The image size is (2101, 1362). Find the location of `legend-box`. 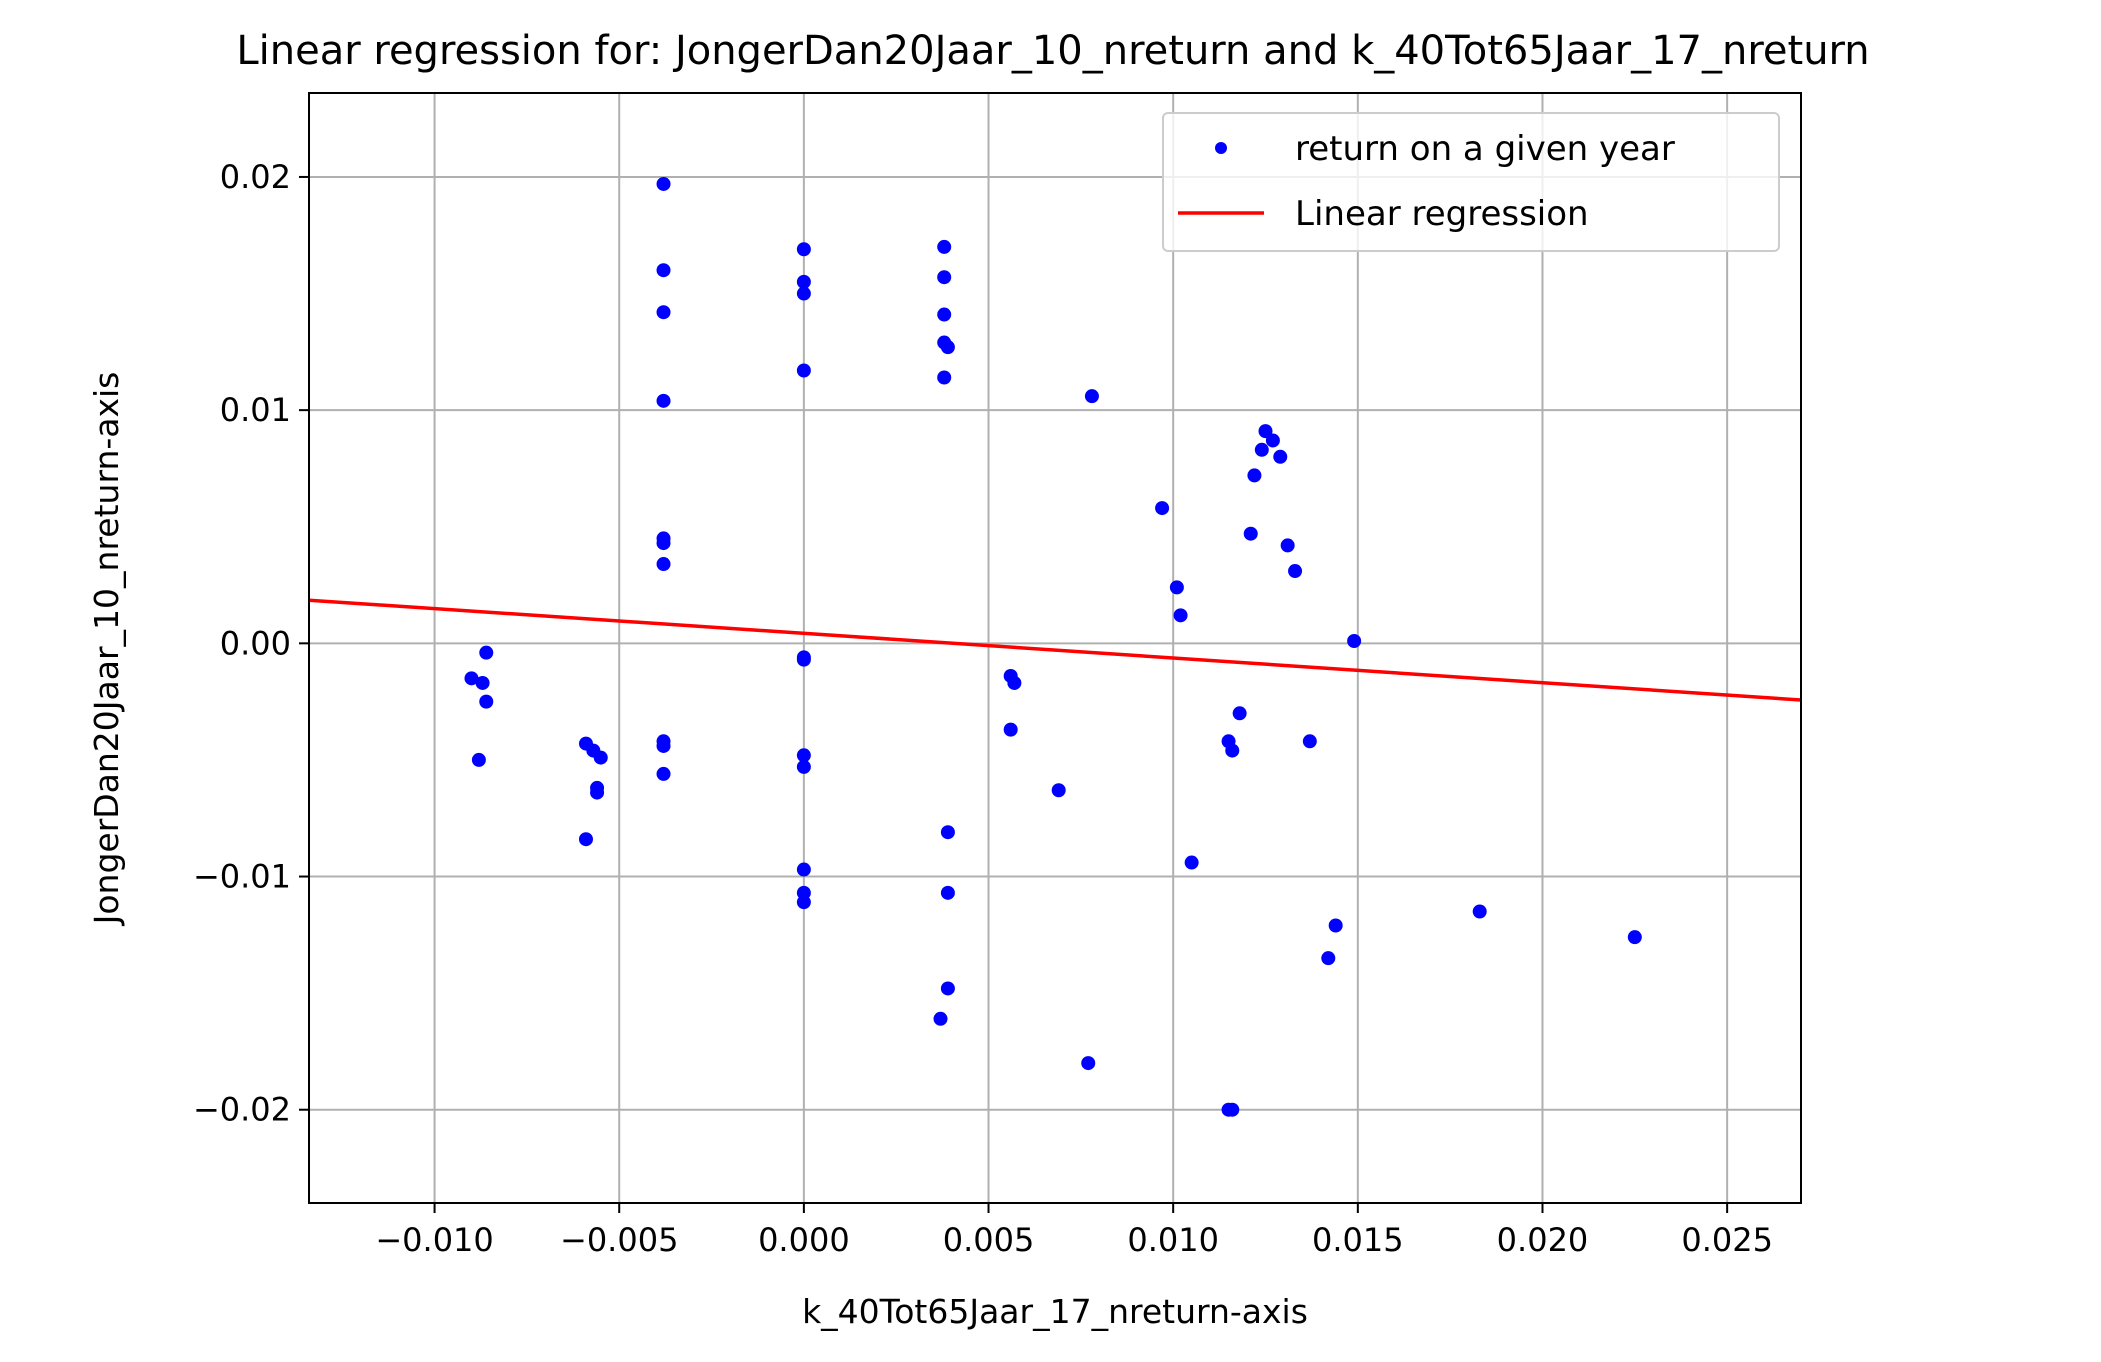

legend-box is located at coordinates (1471, 182).